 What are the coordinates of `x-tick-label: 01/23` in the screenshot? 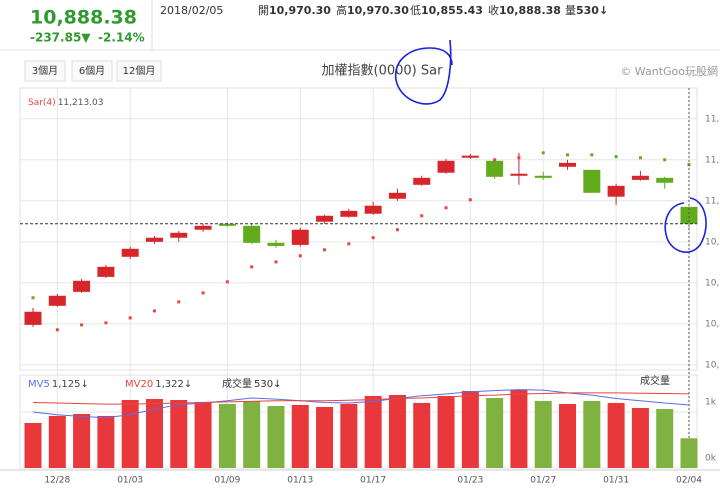 It's located at (470, 481).